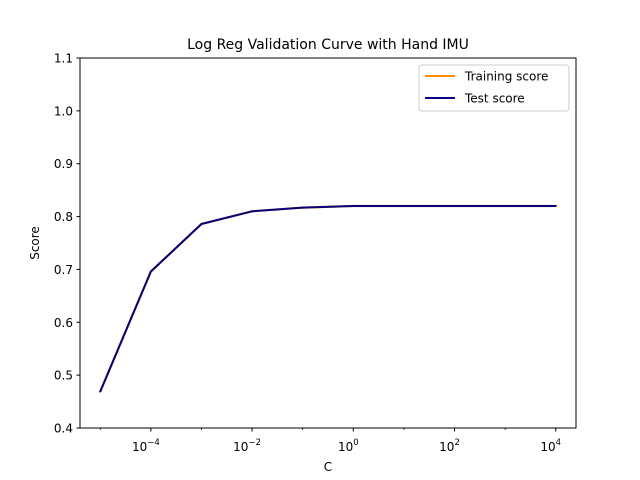 The width and height of the screenshot is (640, 480). I want to click on y-axis: 0.4 0.5 0.6 0.7 0.8 0.9 1.0 1.1, so click(67, 244).